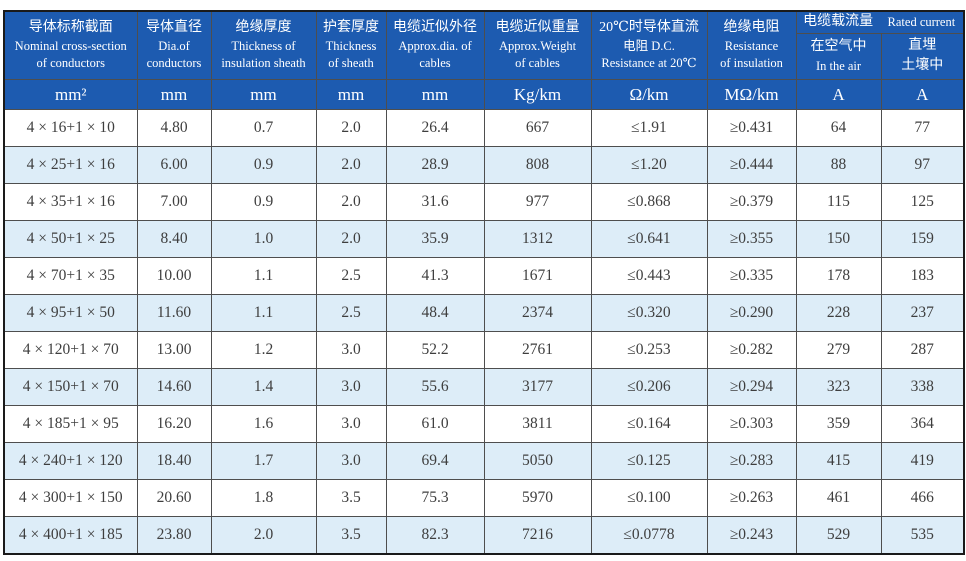  I want to click on col-header-rated-current-group: 电缆载流量 Rated current, so click(880, 22).